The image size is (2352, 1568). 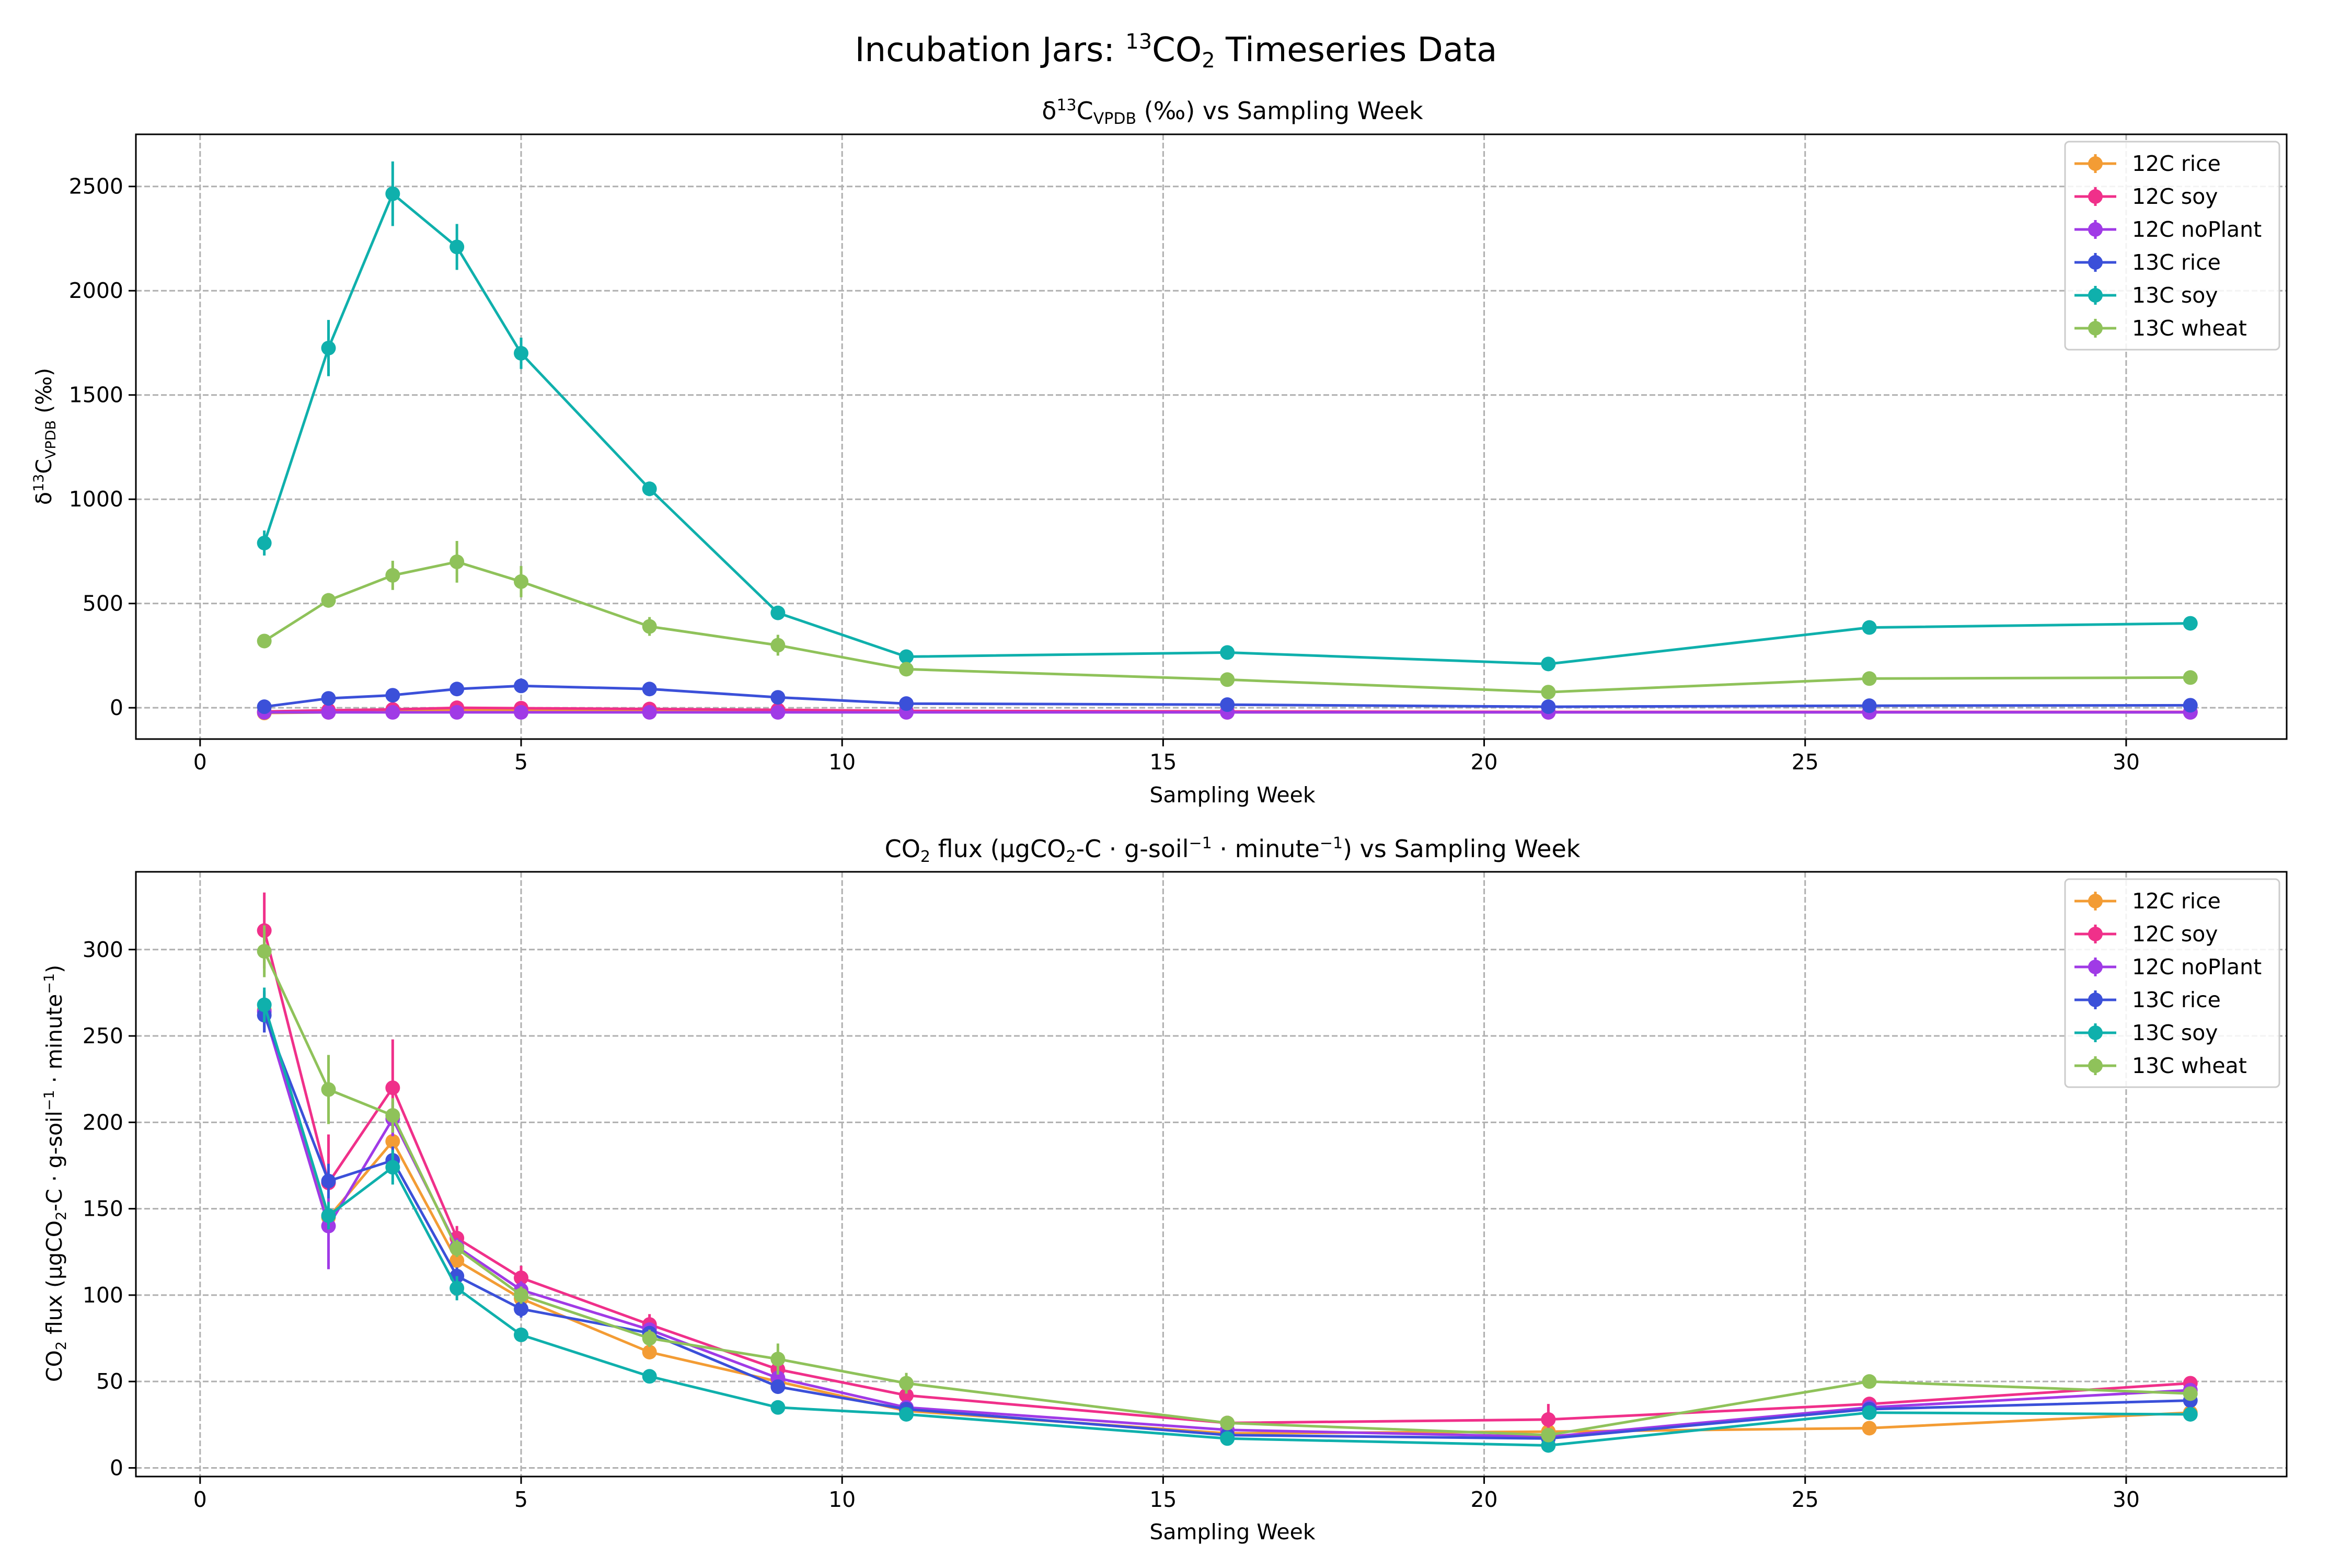 What do you see at coordinates (49, 1100) in the screenshot?
I see `co2-flux-ylabel-sup1: −1` at bounding box center [49, 1100].